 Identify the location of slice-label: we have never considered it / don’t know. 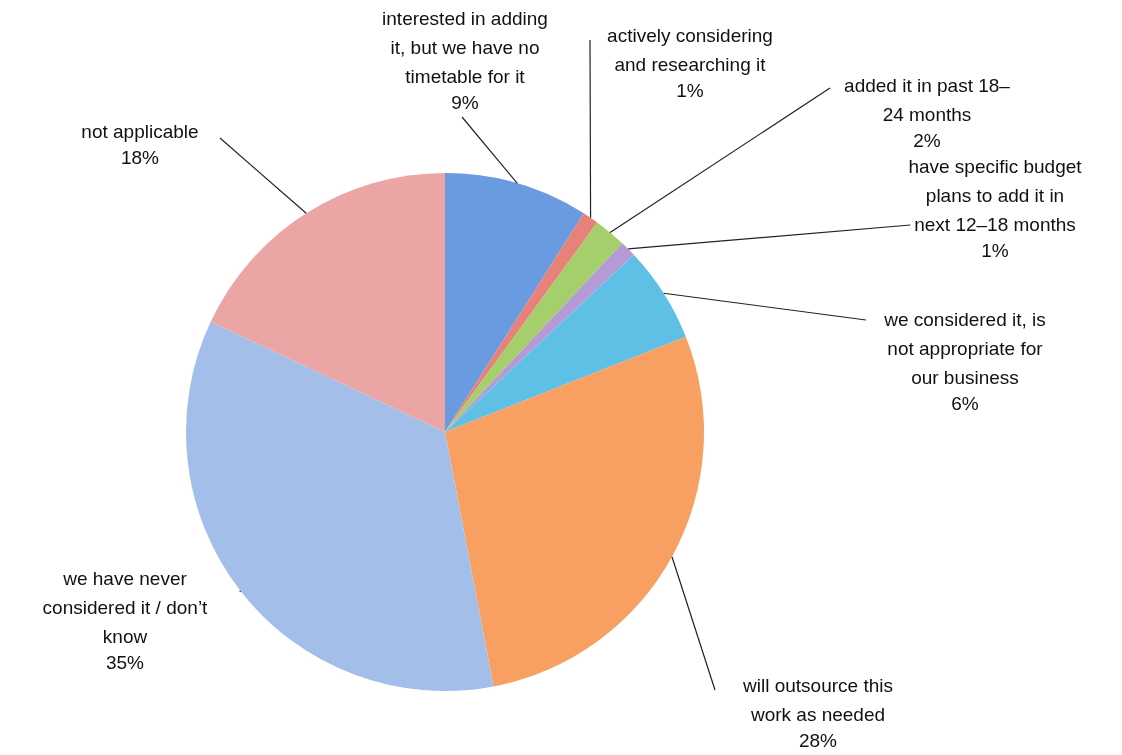
(125, 607).